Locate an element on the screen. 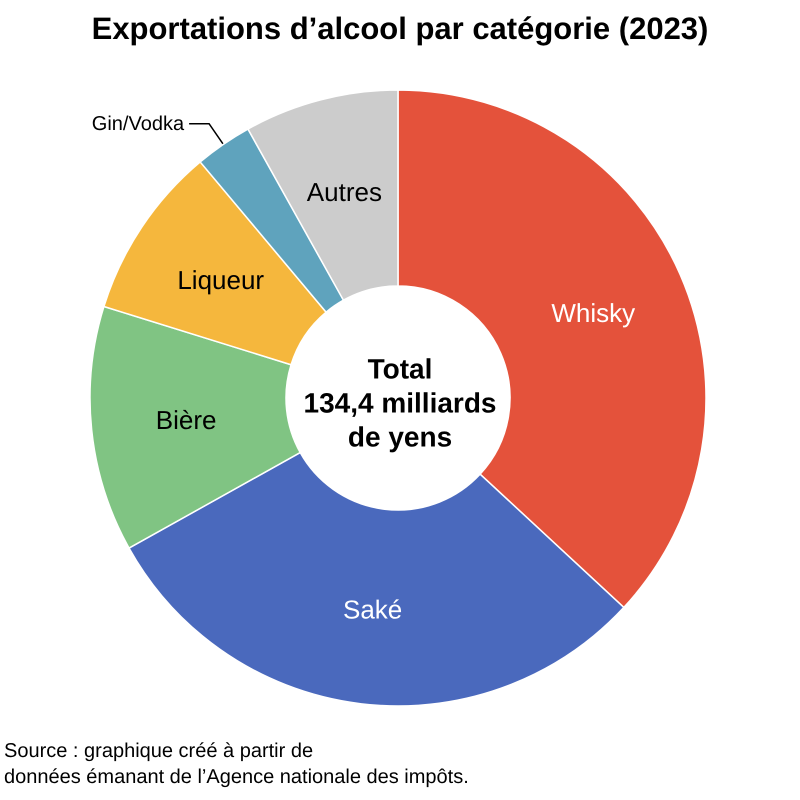 This screenshot has height=800, width=800. slice-label: Bière is located at coordinates (186, 420).